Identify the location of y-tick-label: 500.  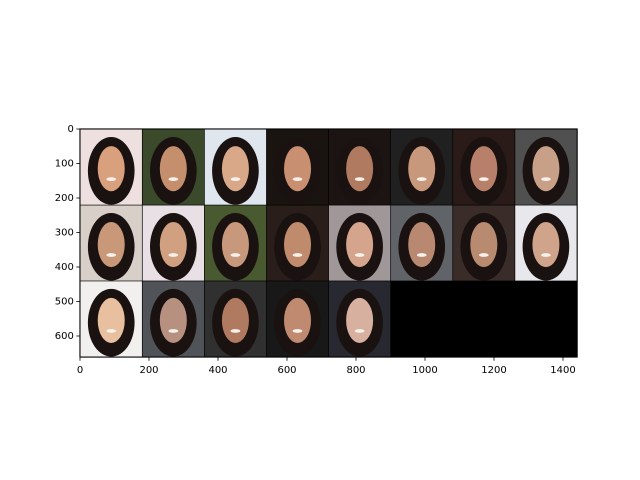
(64, 302).